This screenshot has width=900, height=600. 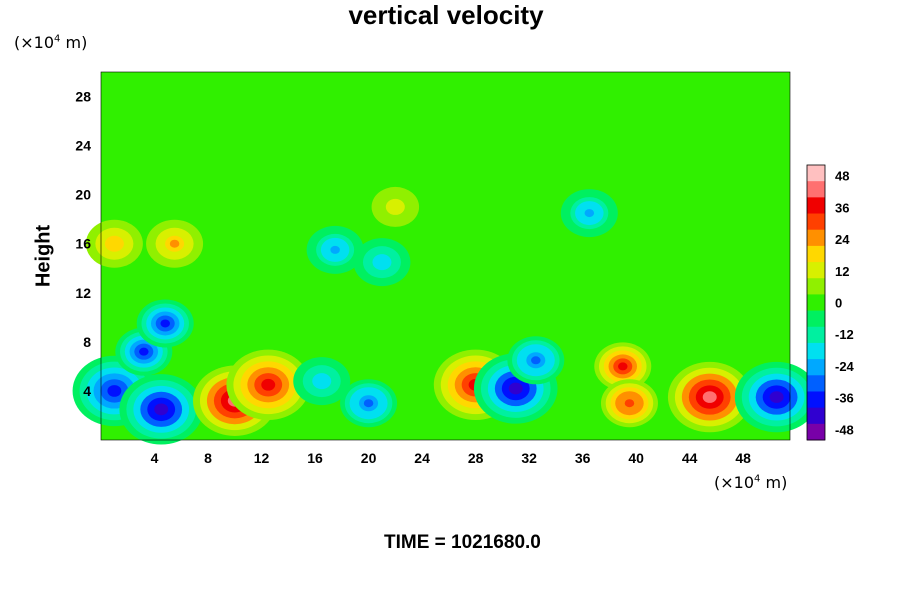 What do you see at coordinates (476, 458) in the screenshot?
I see `x-tick-label: 28` at bounding box center [476, 458].